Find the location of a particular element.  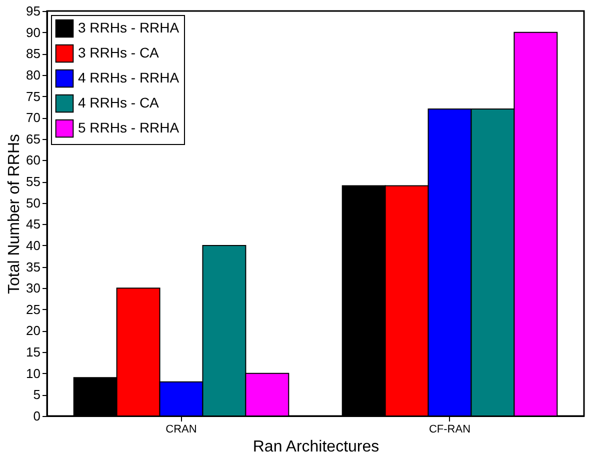

y-tick-label: 60 is located at coordinates (33, 160).